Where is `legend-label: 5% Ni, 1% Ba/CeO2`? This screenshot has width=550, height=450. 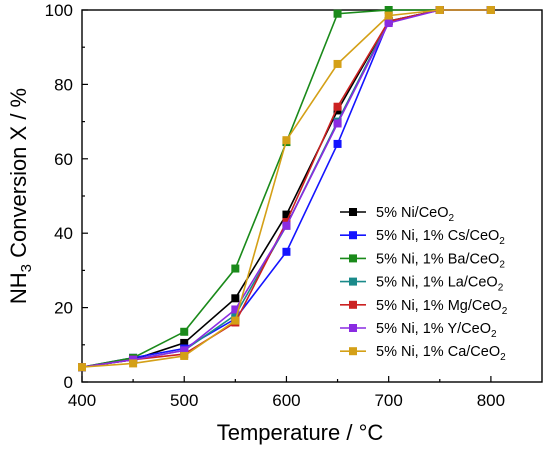 legend-label: 5% Ni, 1% Ba/CeO2 is located at coordinates (440, 260).